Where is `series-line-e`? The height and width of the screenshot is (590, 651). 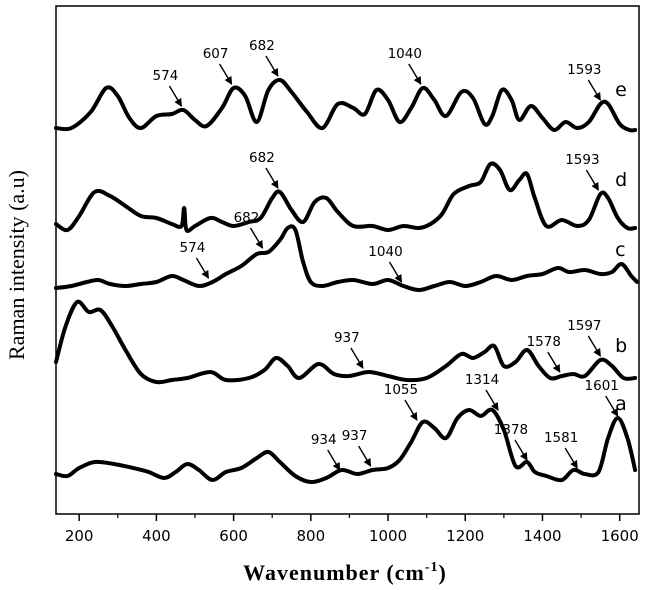 series-line-e is located at coordinates (346, 105).